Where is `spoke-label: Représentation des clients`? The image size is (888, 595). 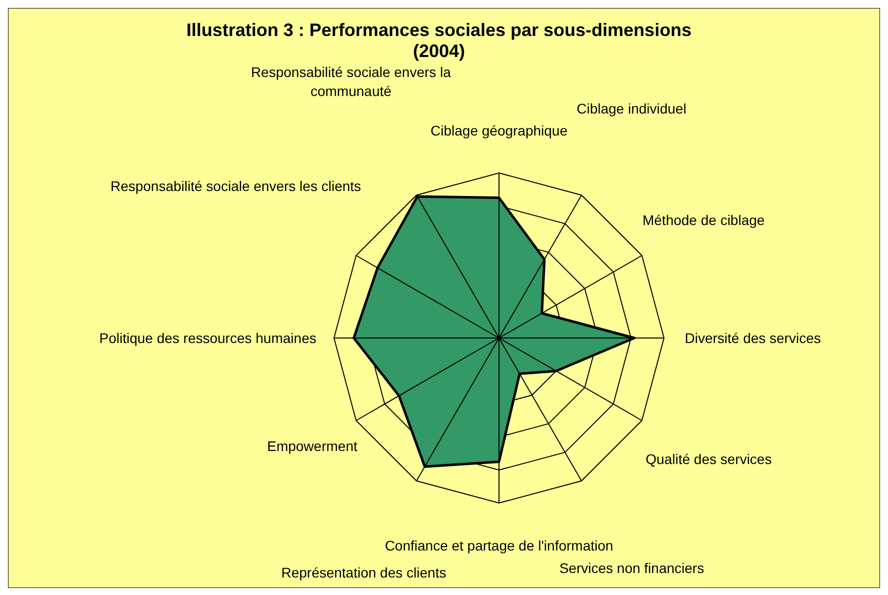 spoke-label: Représentation des clients is located at coordinates (363, 572).